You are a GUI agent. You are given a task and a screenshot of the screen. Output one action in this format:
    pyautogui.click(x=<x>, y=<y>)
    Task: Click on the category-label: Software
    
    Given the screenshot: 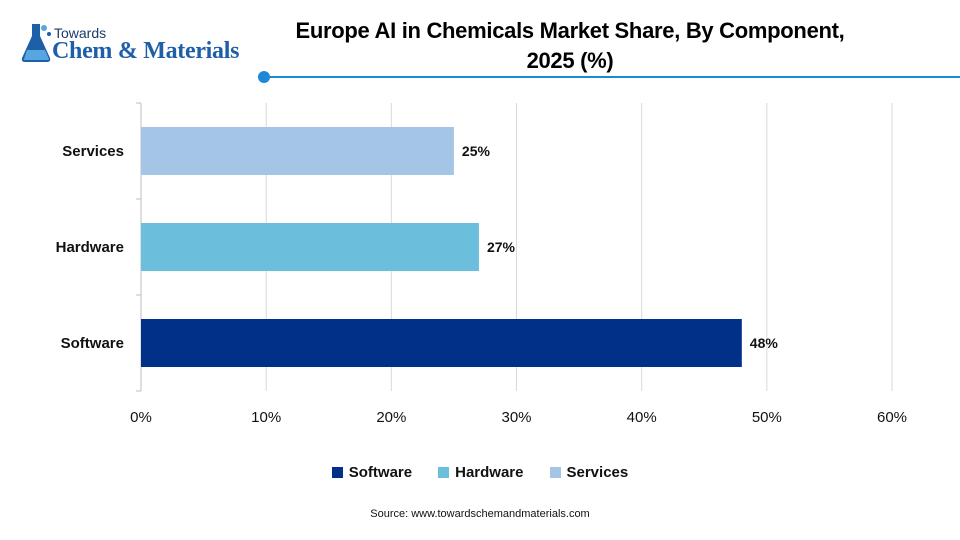 What is the action you would take?
    pyautogui.click(x=92, y=343)
    